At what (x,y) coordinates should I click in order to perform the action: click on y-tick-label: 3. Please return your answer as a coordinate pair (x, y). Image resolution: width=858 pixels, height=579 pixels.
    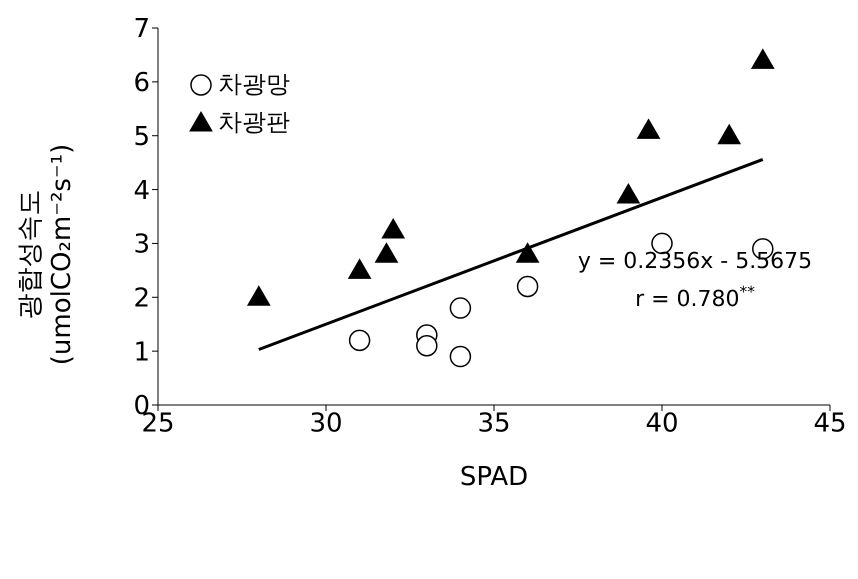
    Looking at the image, I should click on (141, 245).